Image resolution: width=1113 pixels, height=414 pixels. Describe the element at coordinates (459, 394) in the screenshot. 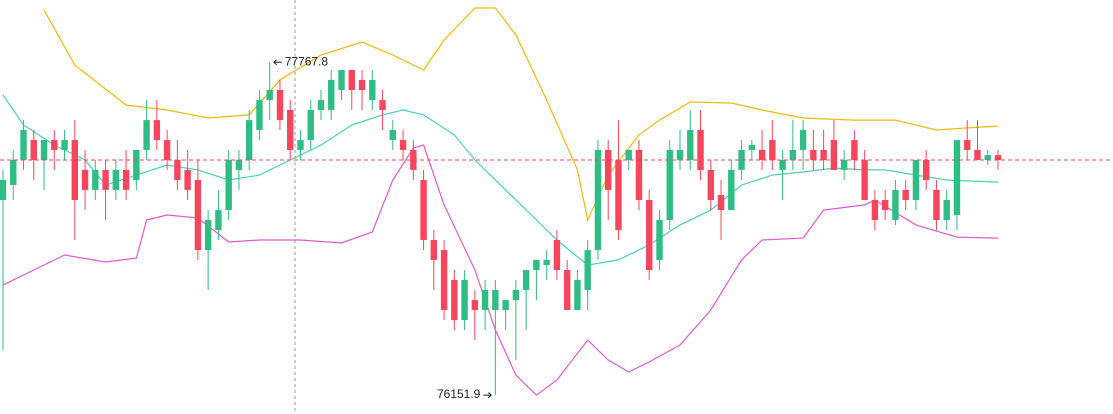

I see `low-label: 76151.9` at that location.